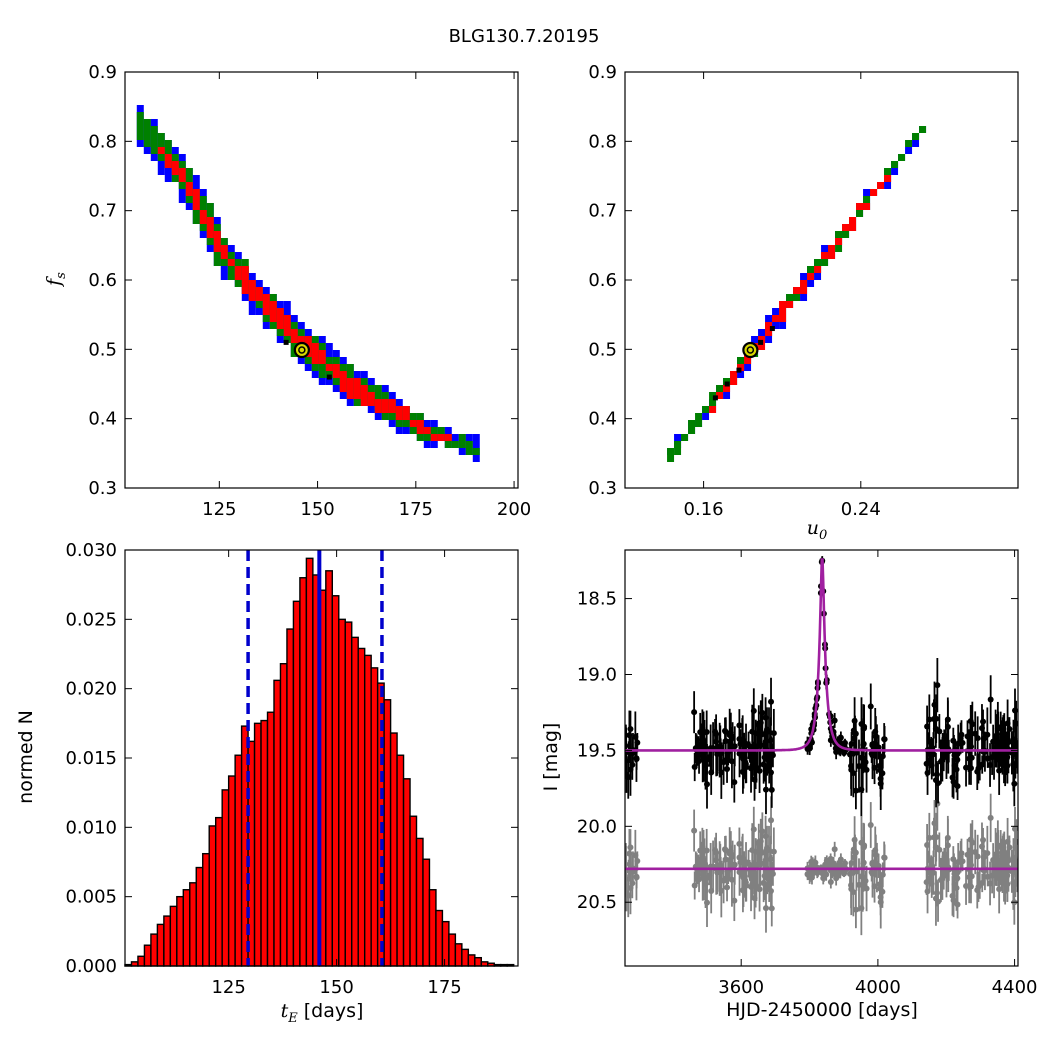  I want to click on model-curve, so click(821, 655).